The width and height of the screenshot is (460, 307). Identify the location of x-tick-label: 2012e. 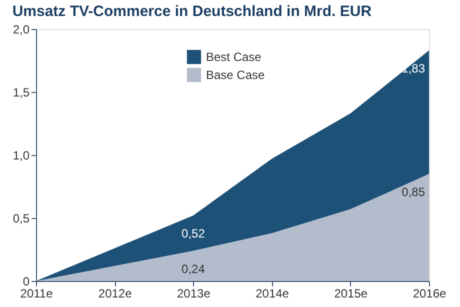
(115, 293).